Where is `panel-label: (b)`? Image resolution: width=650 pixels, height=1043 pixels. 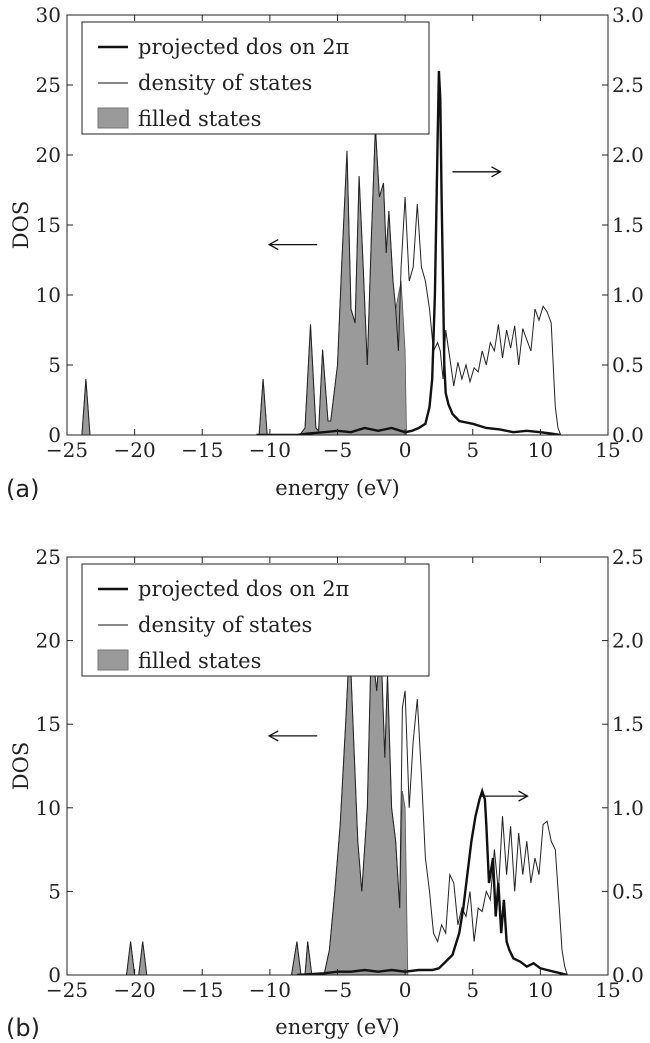
panel-label: (b) is located at coordinates (23, 1028).